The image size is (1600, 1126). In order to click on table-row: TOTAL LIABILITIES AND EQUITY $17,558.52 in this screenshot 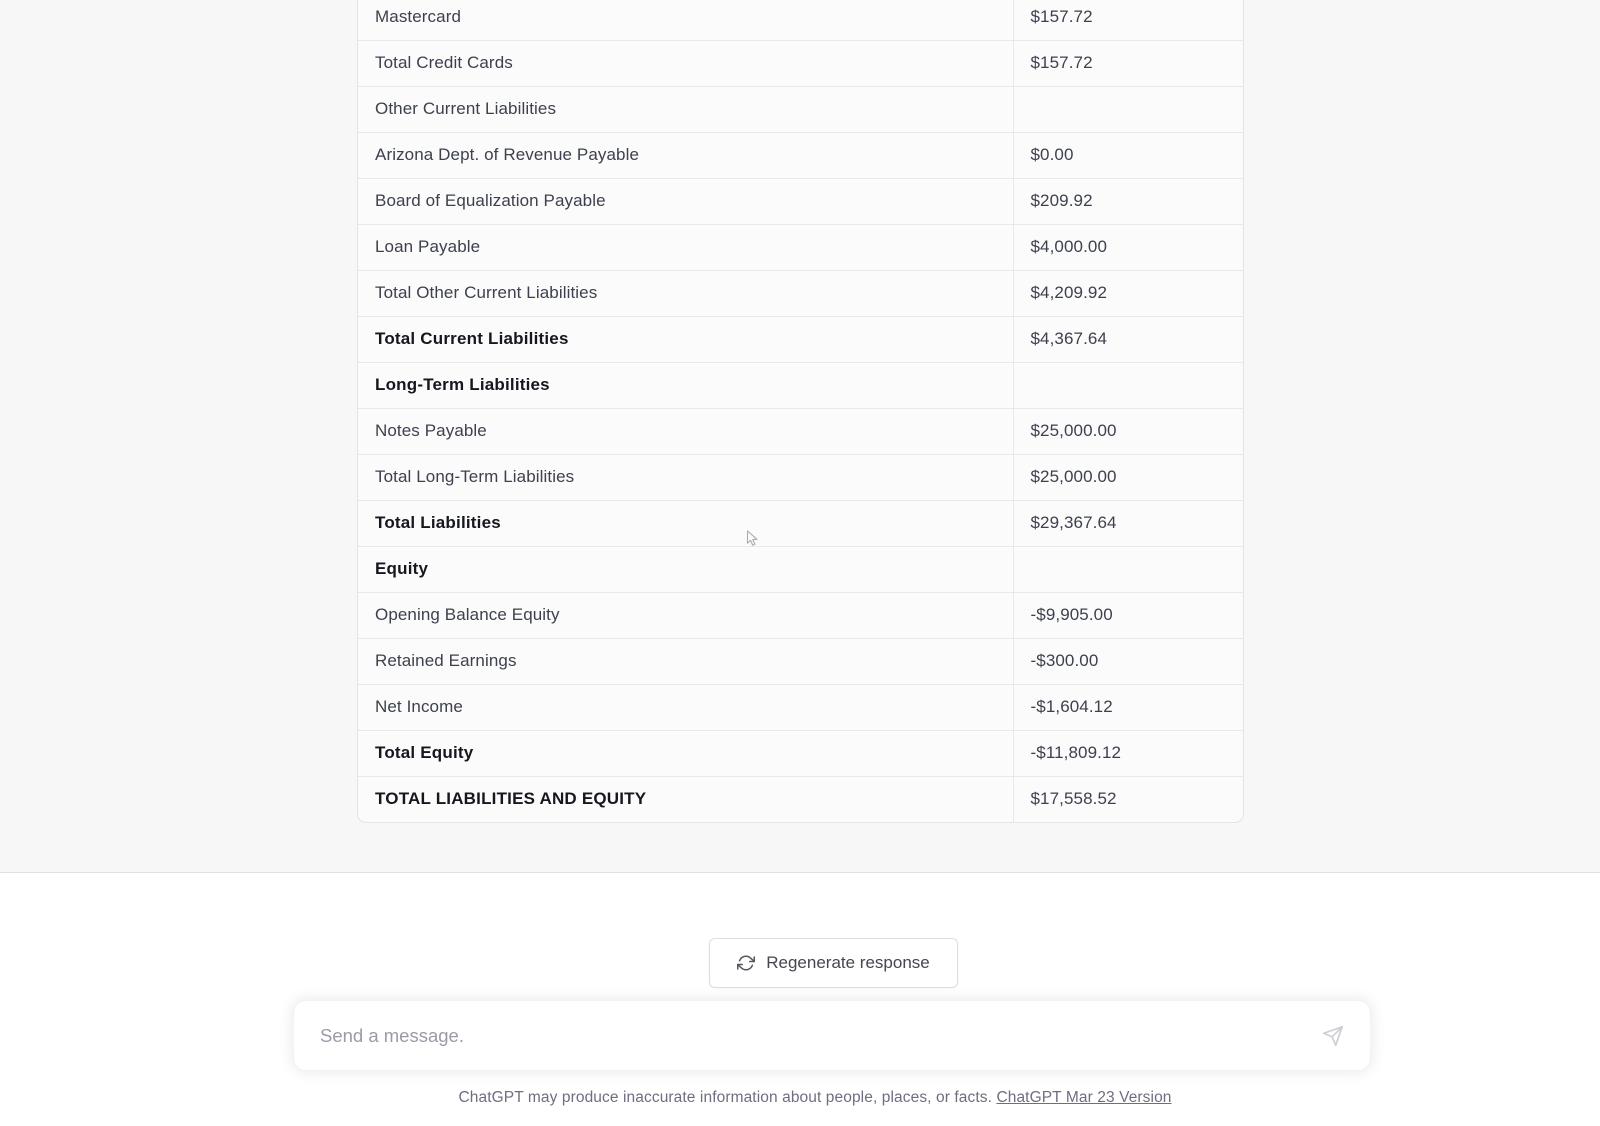, I will do `click(800, 798)`.